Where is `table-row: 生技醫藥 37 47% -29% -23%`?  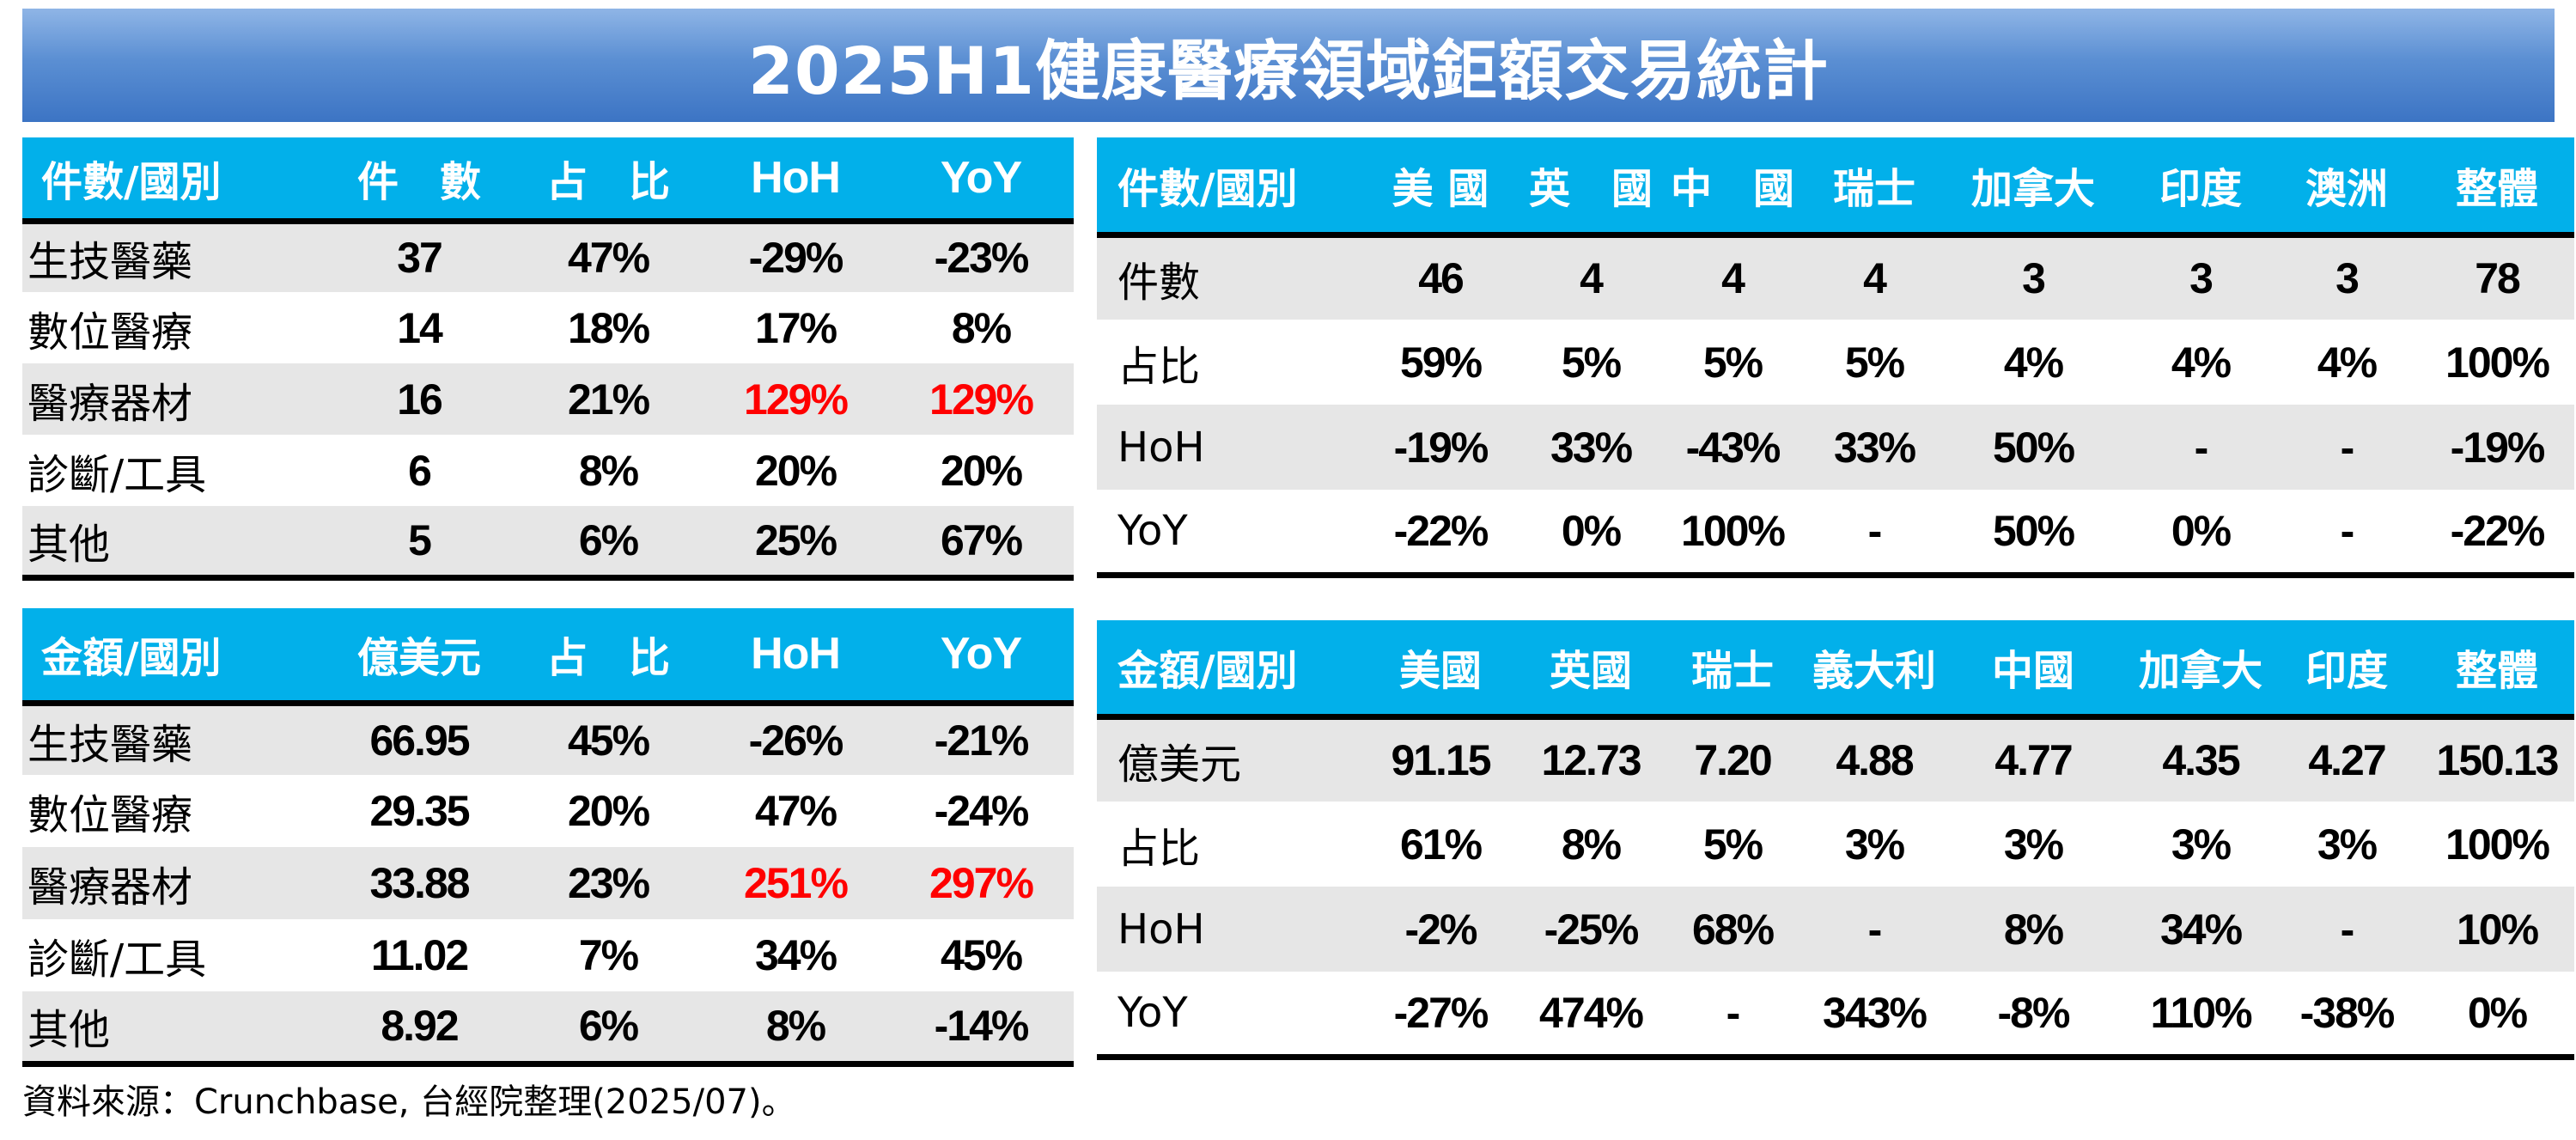
table-row: 生技醫藥 37 47% -29% -23% is located at coordinates (548, 256).